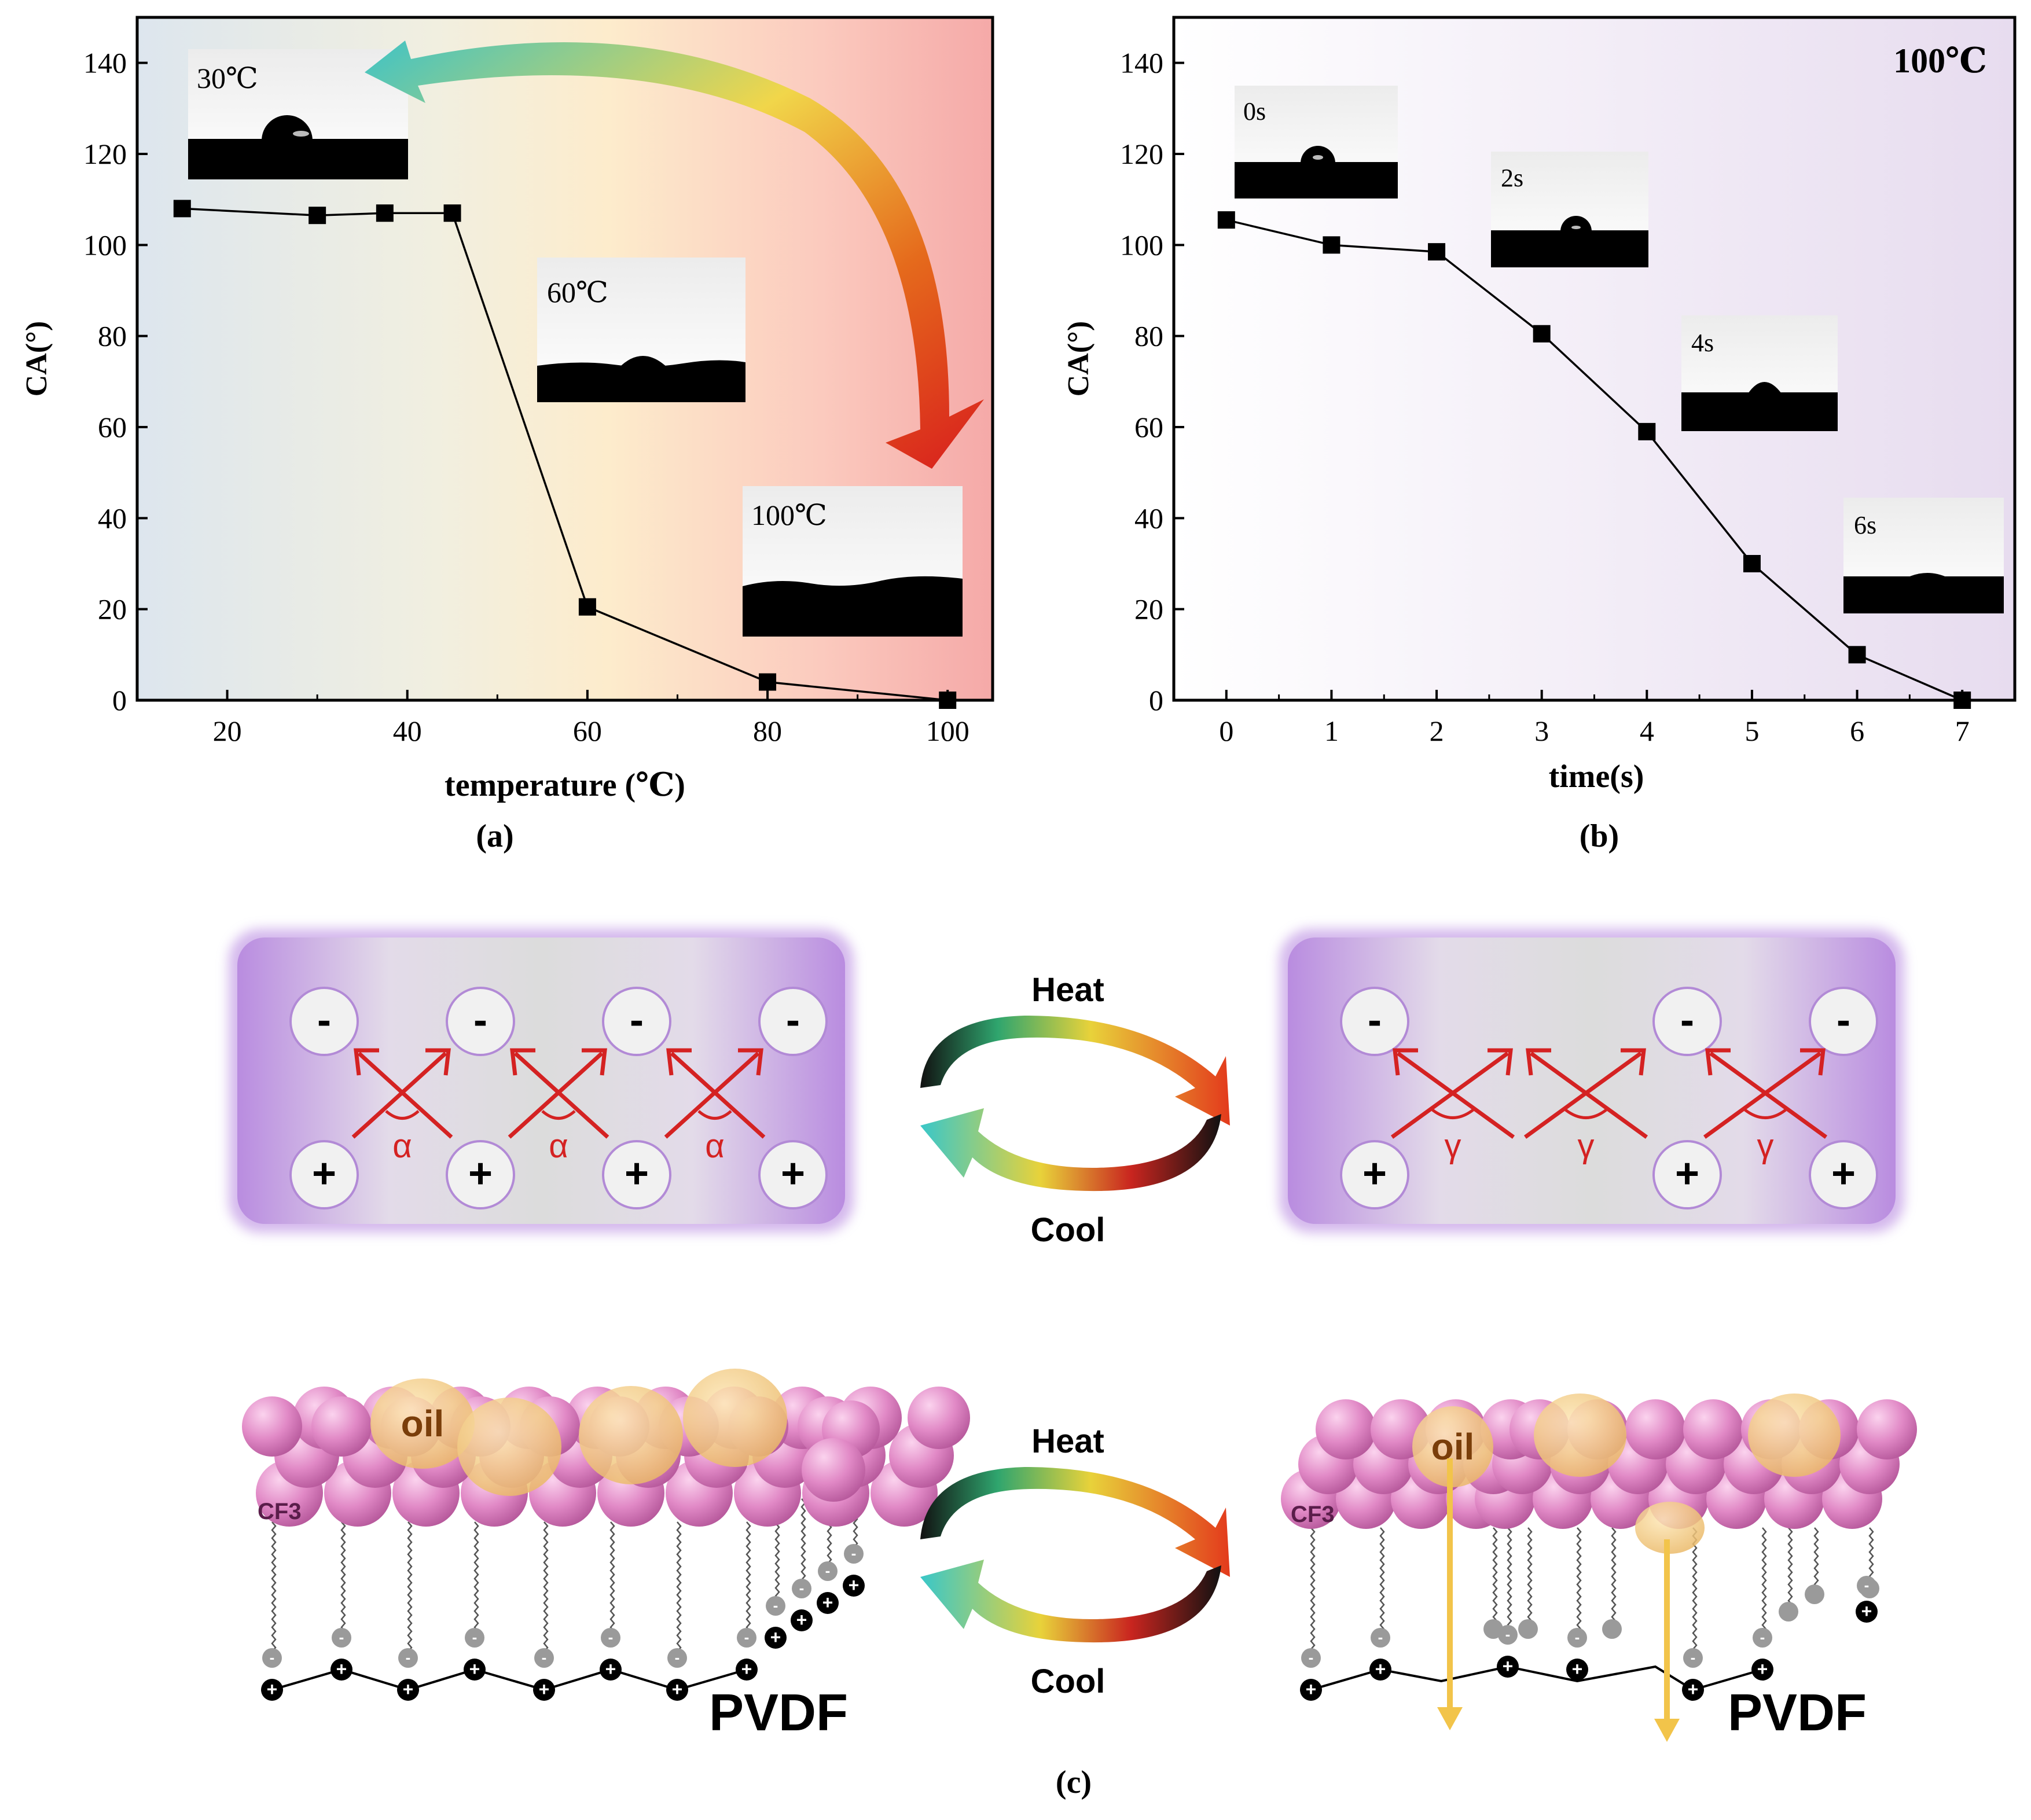  Describe the element at coordinates (1569, 210) in the screenshot. I see `inset-2s: 2s` at that location.